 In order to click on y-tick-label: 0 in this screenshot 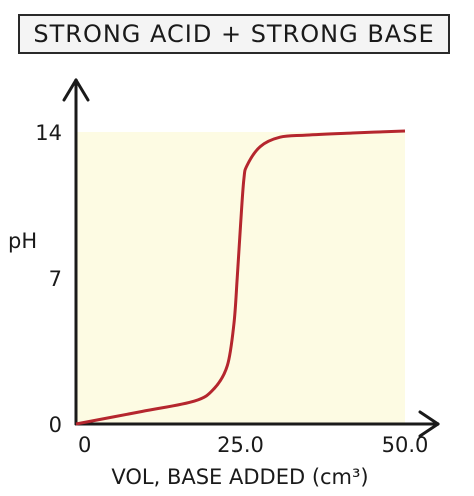, I will do `click(55, 425)`.